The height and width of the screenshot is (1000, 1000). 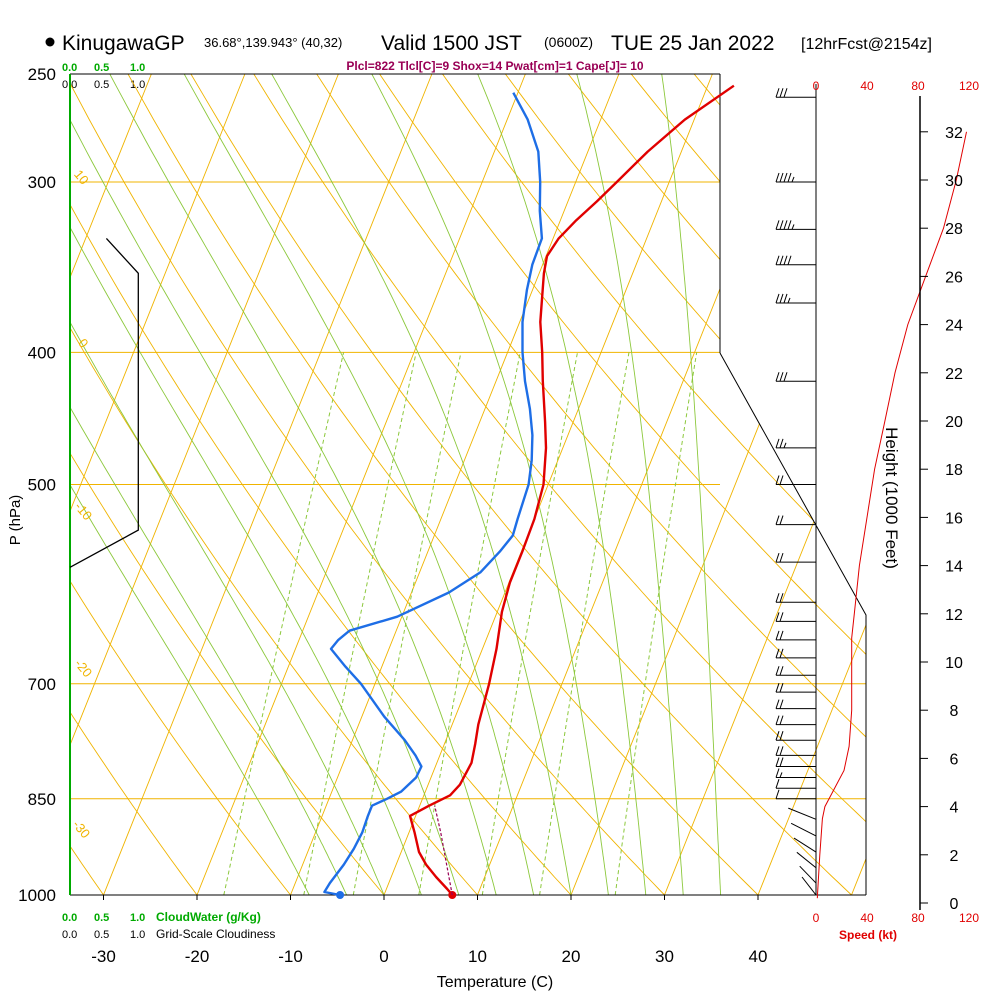 I want to click on temperature-tick-label: 0, so click(x=383, y=956).